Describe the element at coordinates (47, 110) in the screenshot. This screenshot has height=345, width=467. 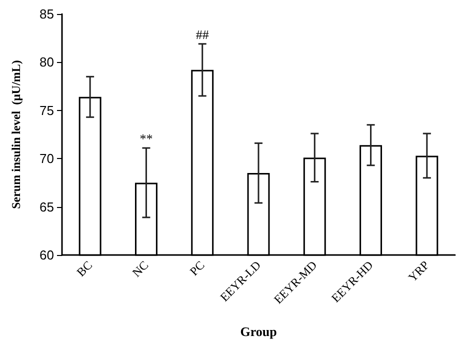
I see `y-tick-label: 75` at that location.